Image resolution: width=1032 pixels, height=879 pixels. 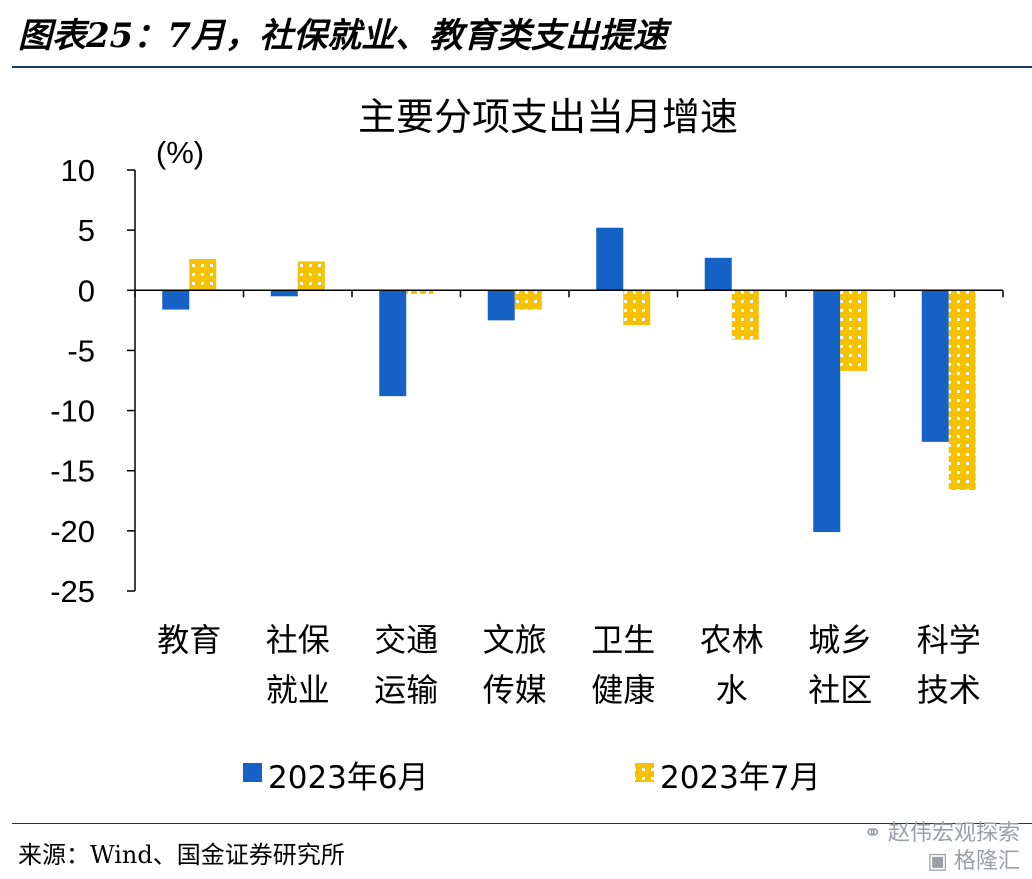 What do you see at coordinates (949, 690) in the screenshot?
I see `category-label: 技术` at bounding box center [949, 690].